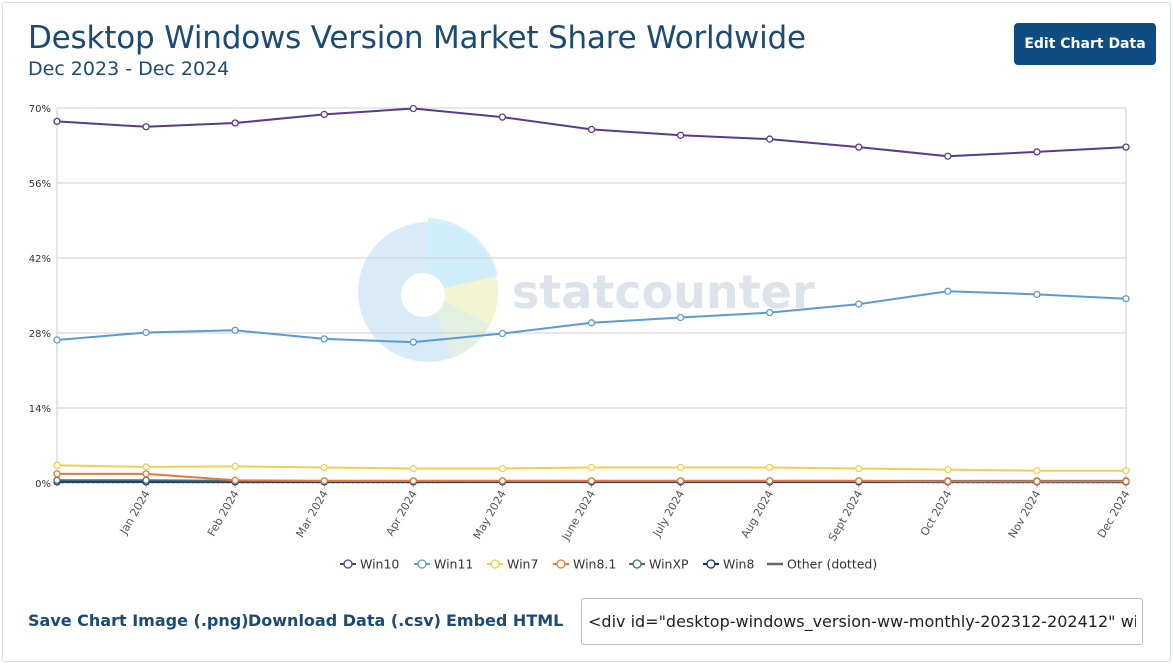 This screenshot has width=1173, height=666. I want to click on save-chart-image-link: Save Chart Image (.png), so click(138, 620).